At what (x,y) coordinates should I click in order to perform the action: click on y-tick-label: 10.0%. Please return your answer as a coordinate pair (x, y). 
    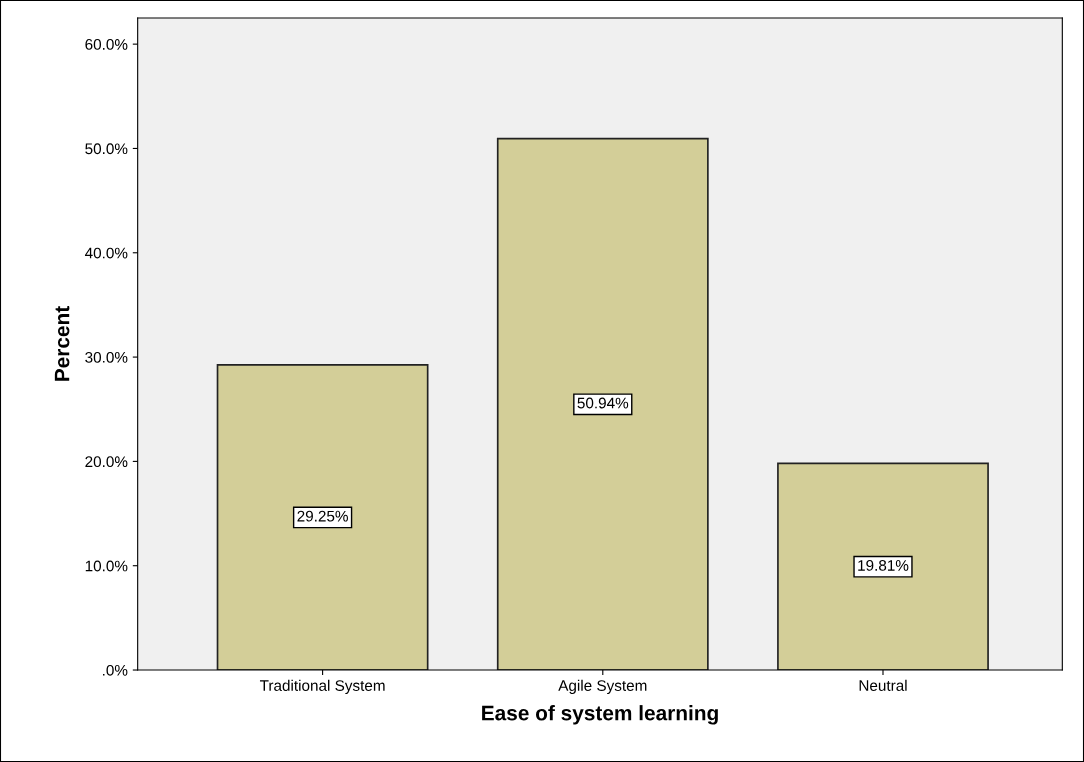
    Looking at the image, I should click on (106, 566).